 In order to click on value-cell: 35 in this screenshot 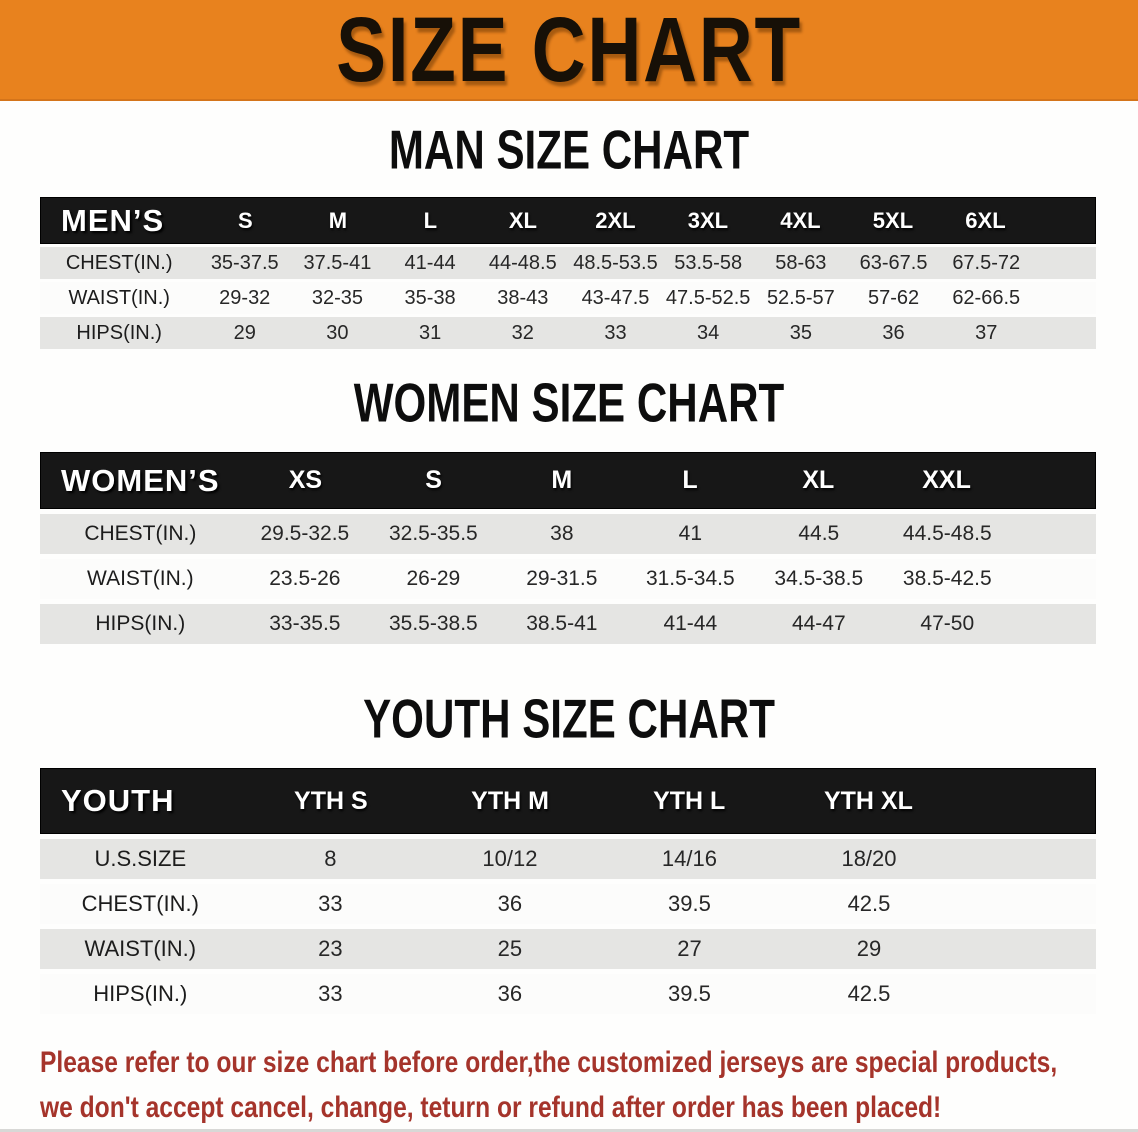, I will do `click(800, 332)`.